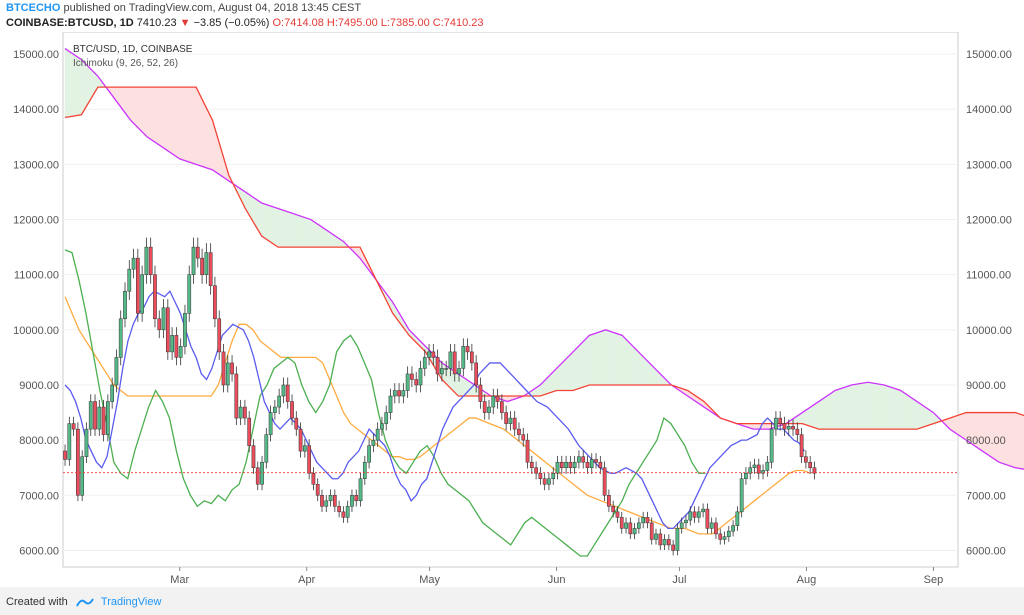 Image resolution: width=1024 pixels, height=615 pixels. I want to click on open-value: O:7414.08, so click(298, 23).